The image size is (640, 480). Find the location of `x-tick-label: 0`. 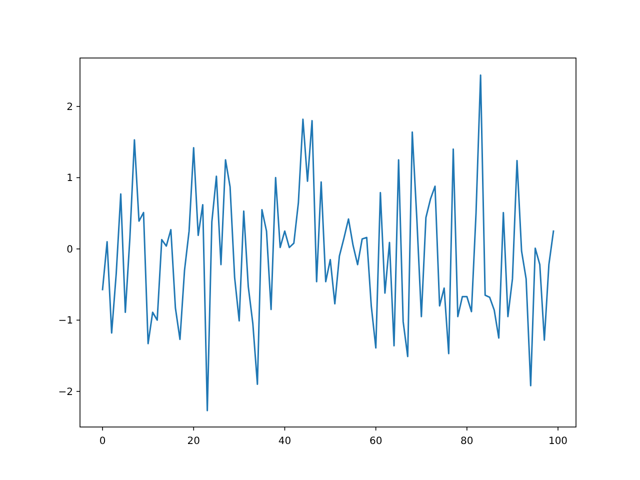

x-tick-label: 0 is located at coordinates (102, 441).